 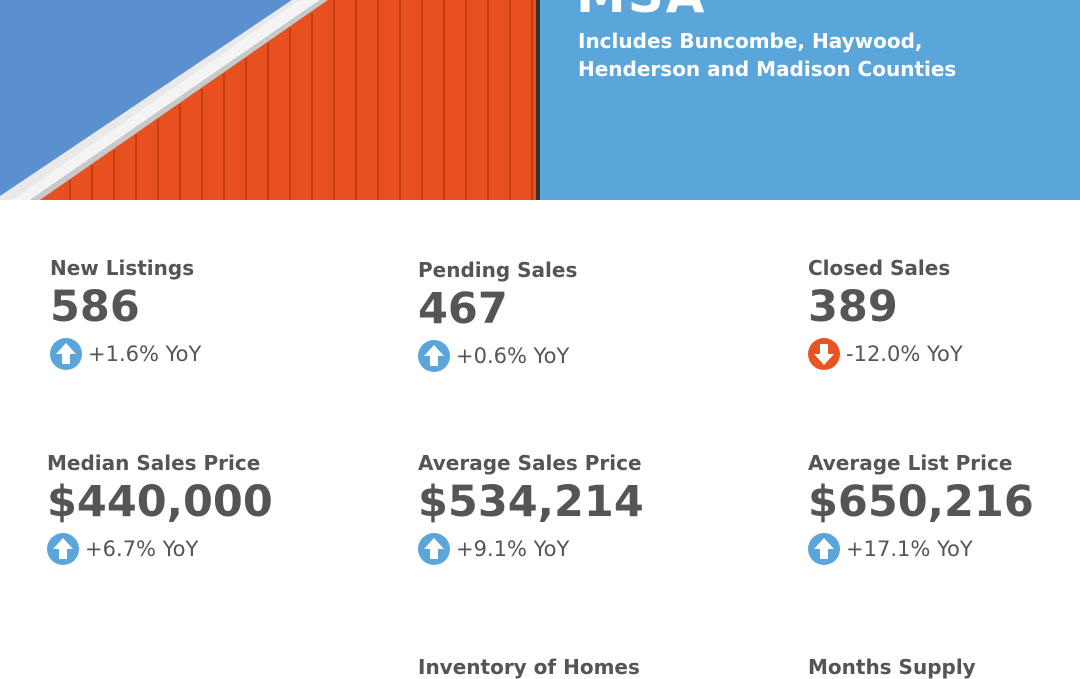 What do you see at coordinates (910, 463) in the screenshot?
I see `metric-label: Average List Price` at bounding box center [910, 463].